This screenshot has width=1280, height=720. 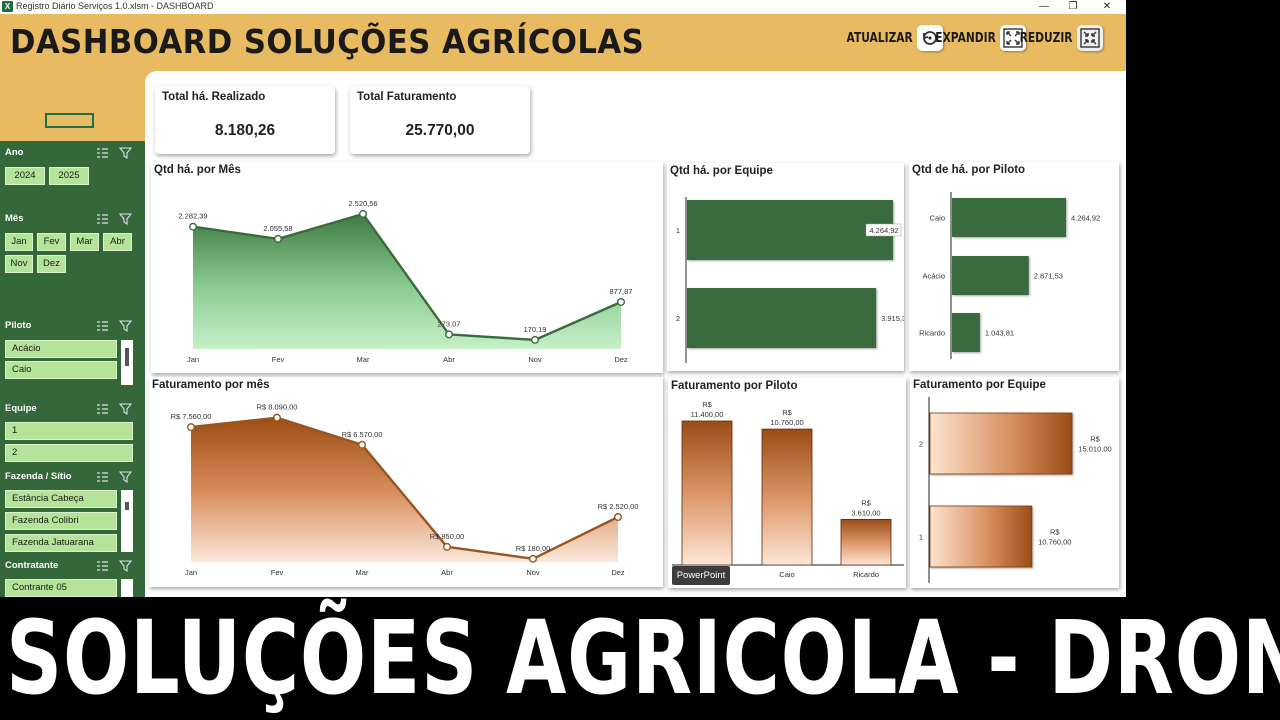 I want to click on chart-qtd-equipe-svg: 1 4.264,92 2 3.915,34, so click(x=790, y=280).